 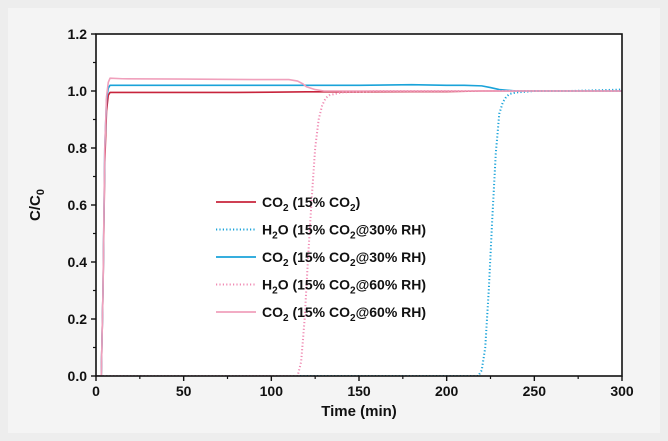 I want to click on x-tick-label-100: 100, so click(x=272, y=391).